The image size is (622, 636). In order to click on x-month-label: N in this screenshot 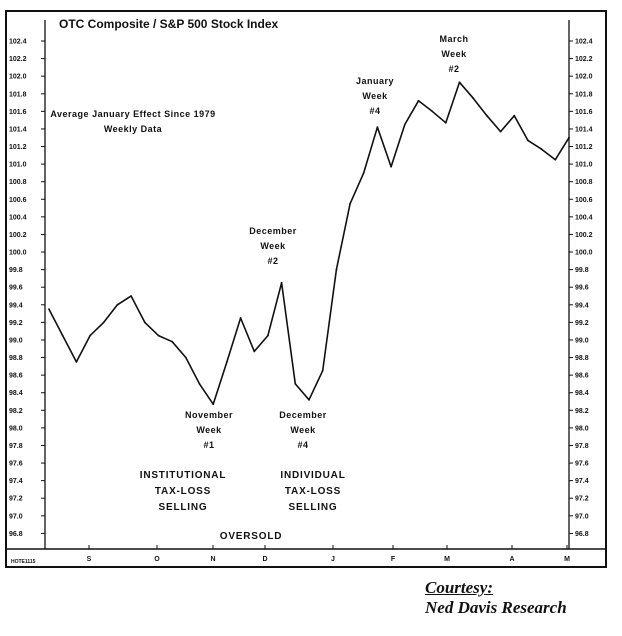, I will do `click(212, 559)`.